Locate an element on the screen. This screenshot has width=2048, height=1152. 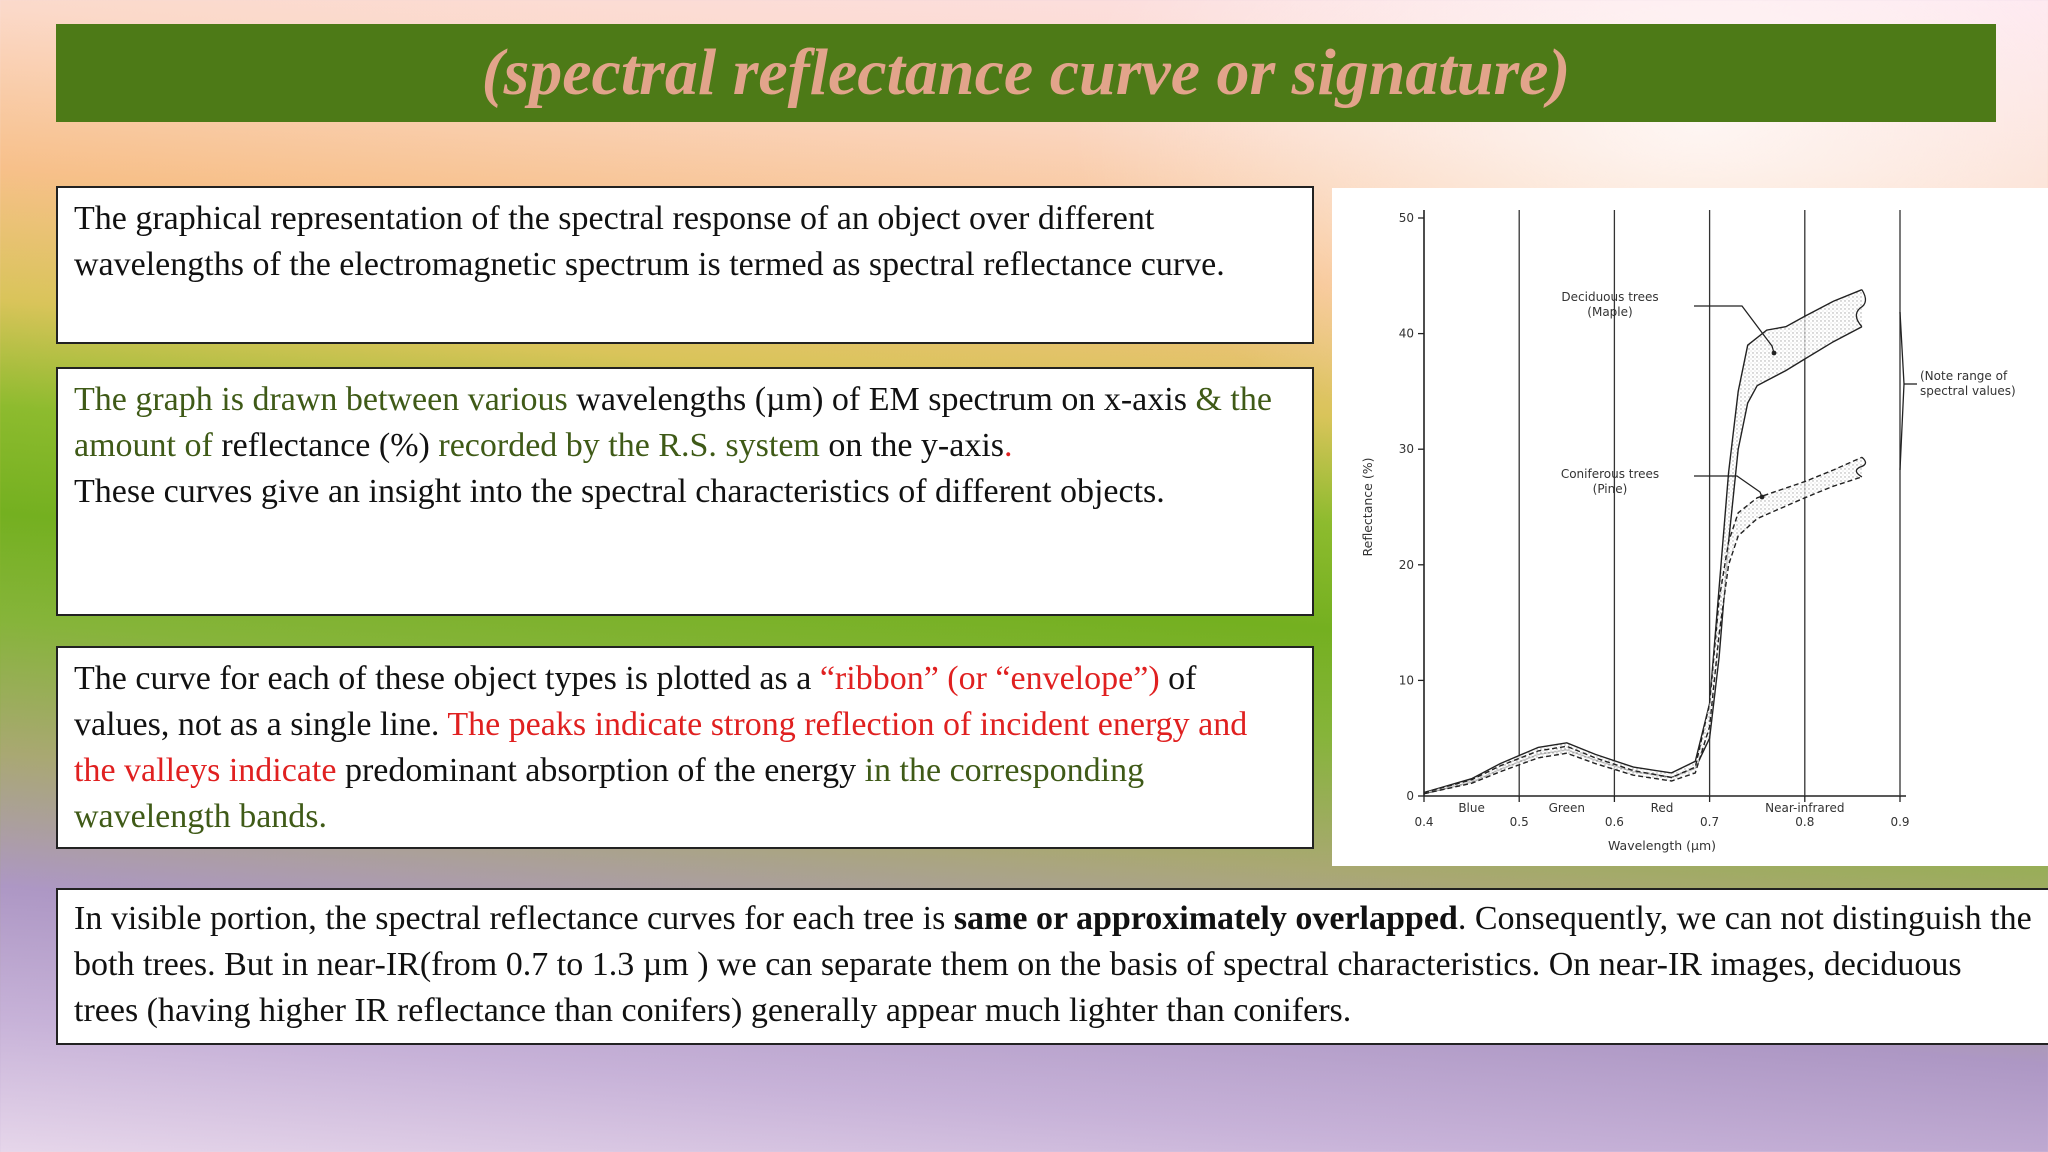
x-tick-label-3: 0.7 is located at coordinates (1709, 822).